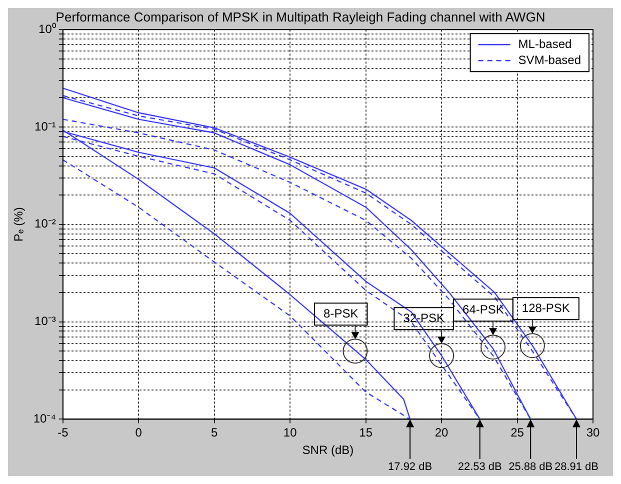  What do you see at coordinates (290, 433) in the screenshot?
I see `x-tick-label: 10` at bounding box center [290, 433].